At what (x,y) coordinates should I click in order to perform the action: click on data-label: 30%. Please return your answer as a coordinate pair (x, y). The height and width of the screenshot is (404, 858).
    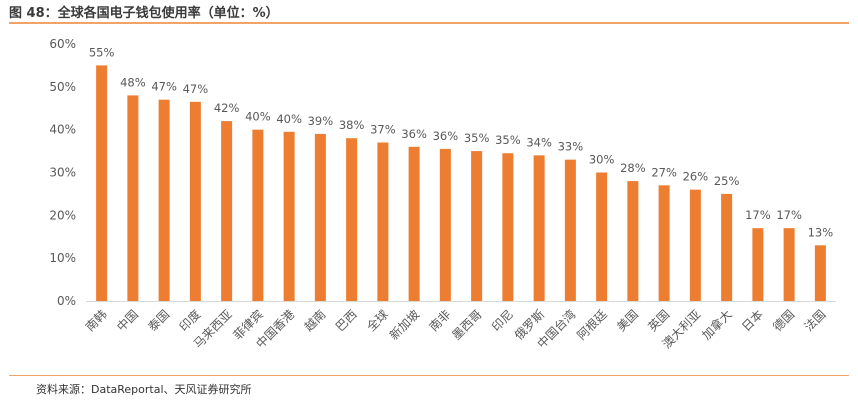
    Looking at the image, I should click on (602, 160).